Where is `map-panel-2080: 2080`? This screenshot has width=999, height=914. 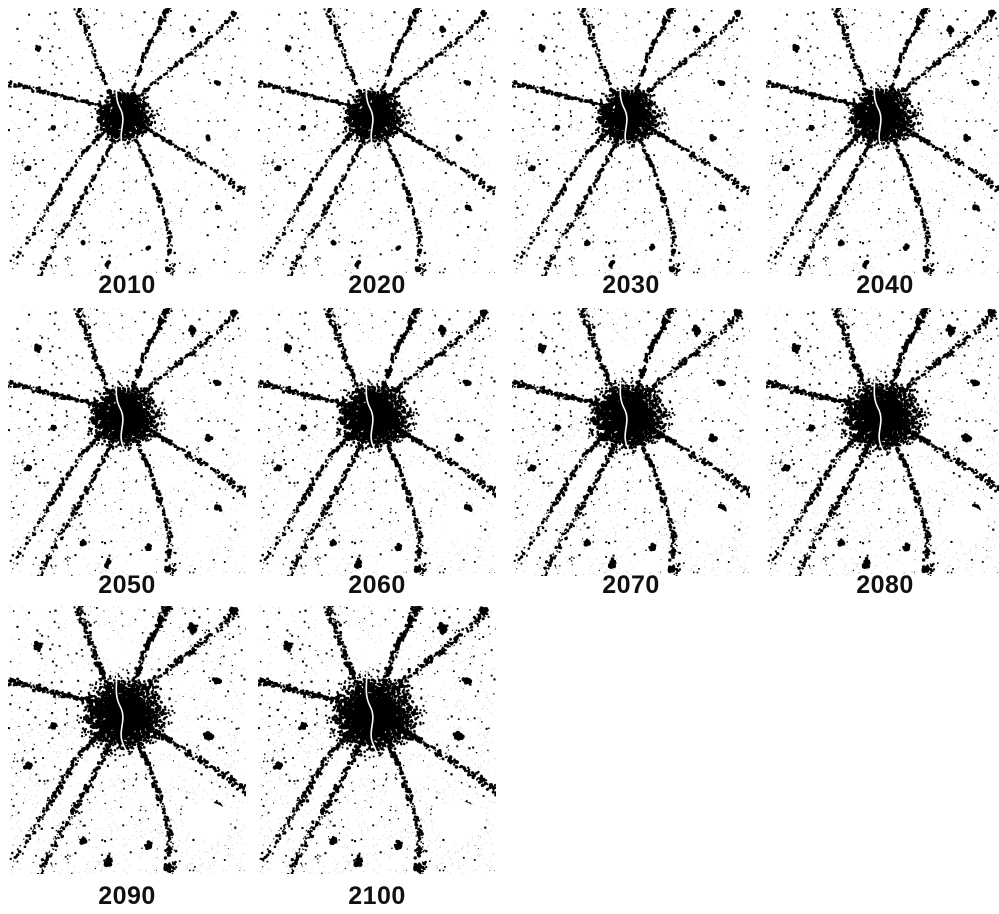
map-panel-2080: 2080 is located at coordinates (882, 455).